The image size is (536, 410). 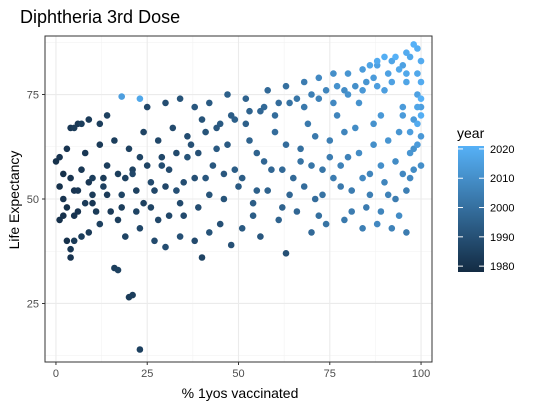 I want to click on y-axis-ticks: 25 50 75, so click(x=36, y=200).